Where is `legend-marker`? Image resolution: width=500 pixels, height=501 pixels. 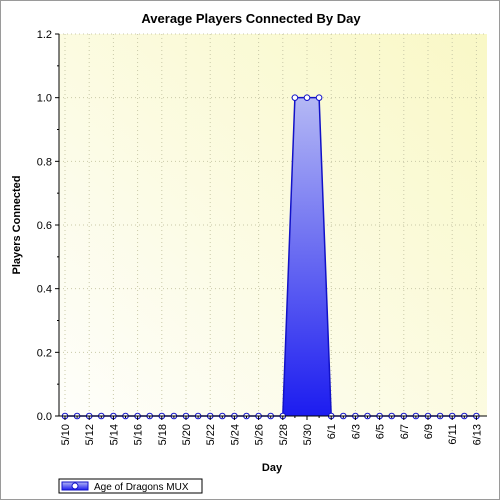 legend-marker is located at coordinates (75, 486).